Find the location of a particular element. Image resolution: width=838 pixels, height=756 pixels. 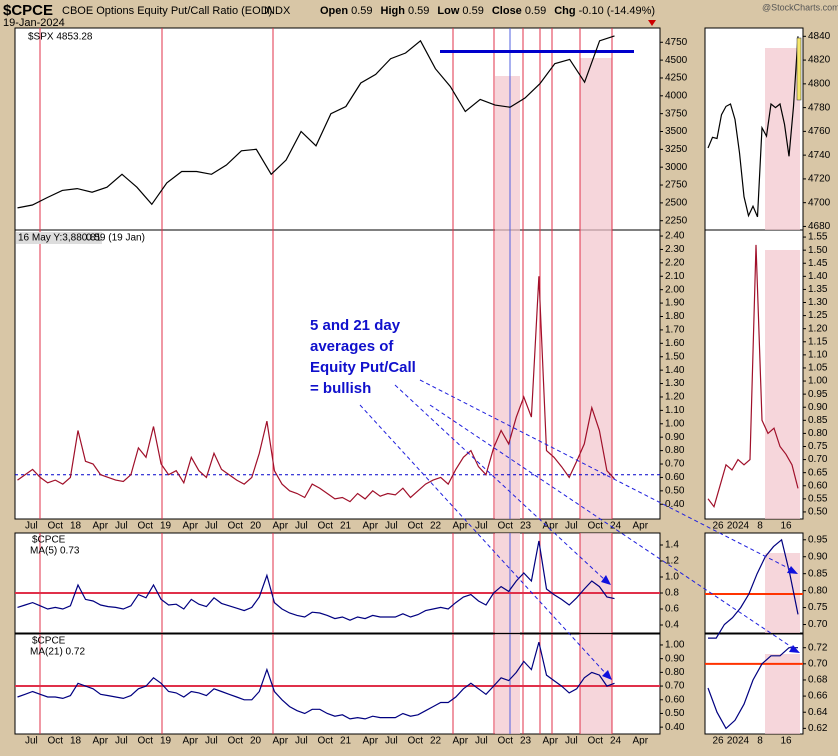

y-tick-label: 4800 is located at coordinates (819, 83).